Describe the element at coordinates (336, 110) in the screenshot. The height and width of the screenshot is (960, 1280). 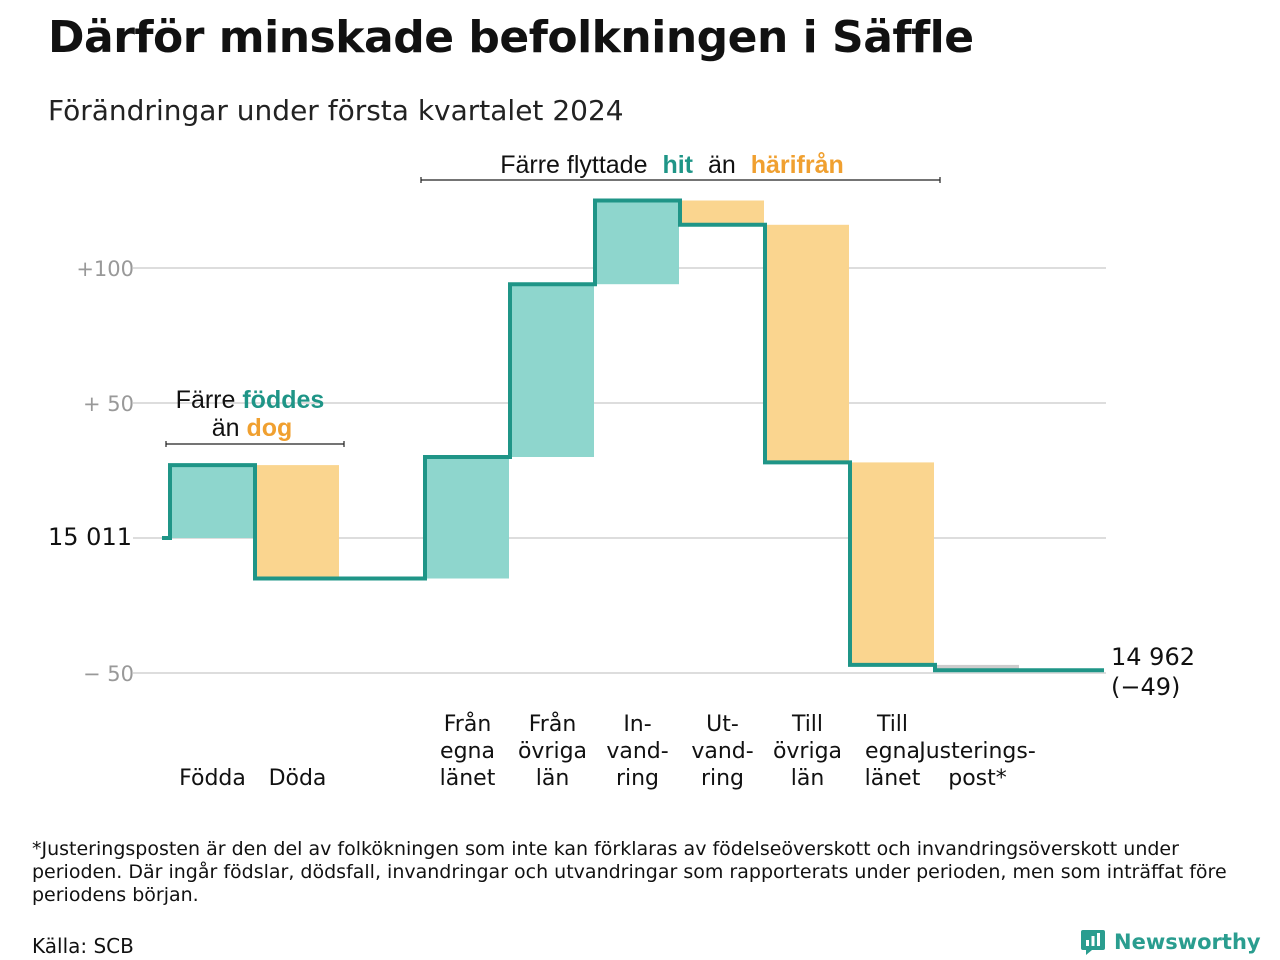
I see `chart-subtitle: Förändringar under första kvartalet 2024` at that location.